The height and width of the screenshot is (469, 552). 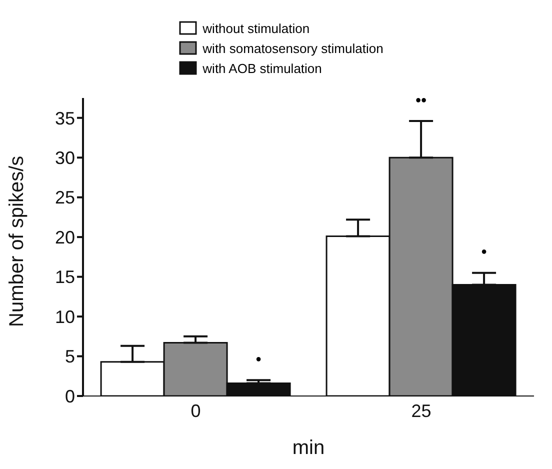 What do you see at coordinates (262, 68) in the screenshot?
I see `legend-label: with AOB stimulation` at bounding box center [262, 68].